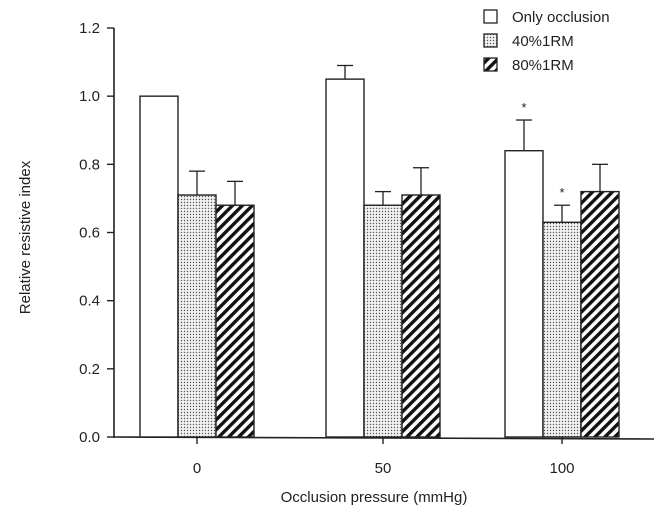 The height and width of the screenshot is (511, 664). Describe the element at coordinates (383, 468) in the screenshot. I see `x-tick-label: 50` at that location.